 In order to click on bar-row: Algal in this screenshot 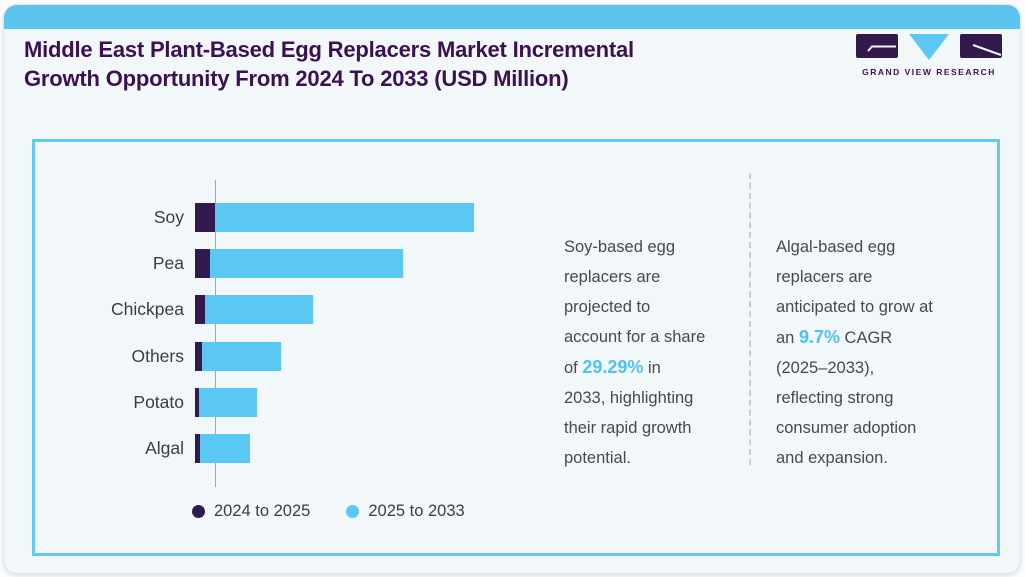, I will do `click(295, 448)`.